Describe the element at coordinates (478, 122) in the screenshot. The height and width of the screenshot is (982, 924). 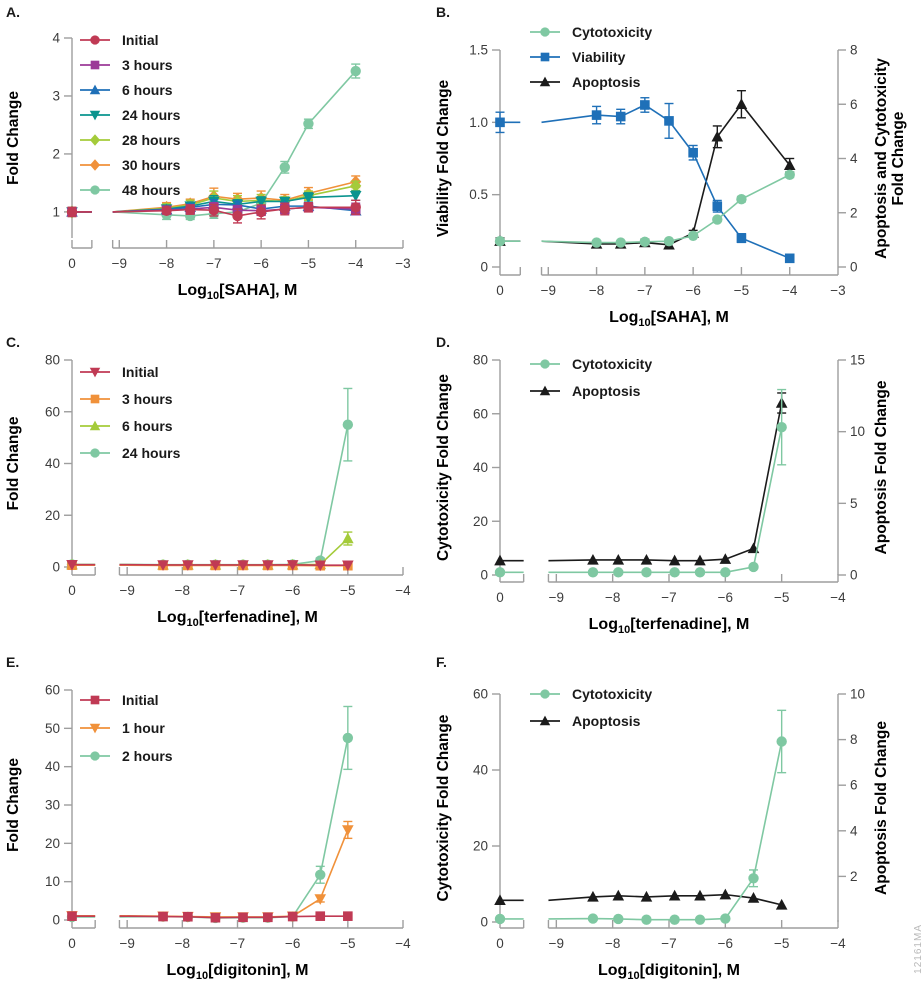
I see `svg-text: 1.0` at that location.